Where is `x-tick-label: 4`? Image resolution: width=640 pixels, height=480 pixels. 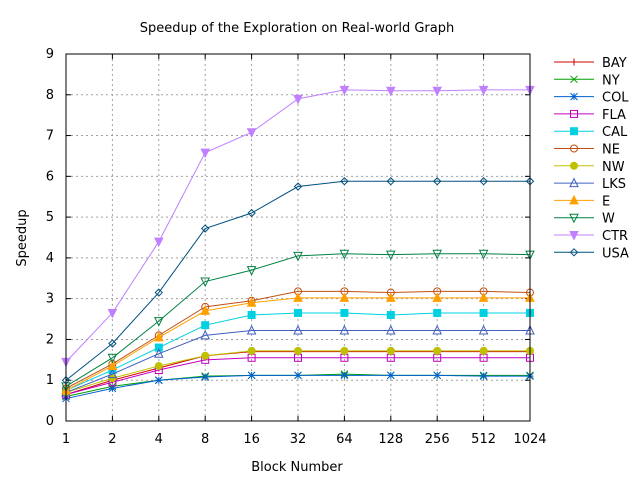 x-tick-label: 4 is located at coordinates (159, 439).